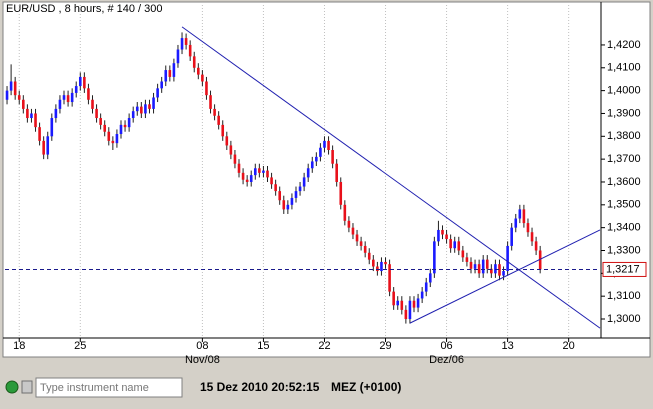 The width and height of the screenshot is (653, 409). What do you see at coordinates (507, 346) in the screenshot?
I see `x-tick-label: 13` at bounding box center [507, 346].